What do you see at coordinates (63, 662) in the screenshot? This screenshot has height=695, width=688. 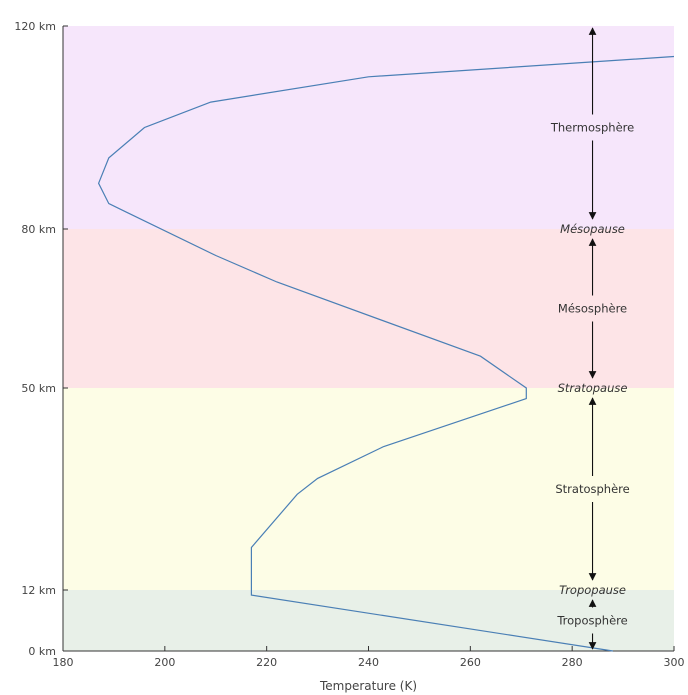 I see `x-tick-label: 180` at bounding box center [63, 662].